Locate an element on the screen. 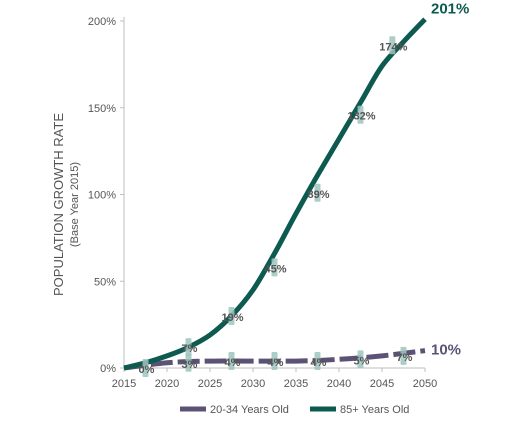 The height and width of the screenshot is (430, 520). x-tick-label: 2040 is located at coordinates (339, 384).